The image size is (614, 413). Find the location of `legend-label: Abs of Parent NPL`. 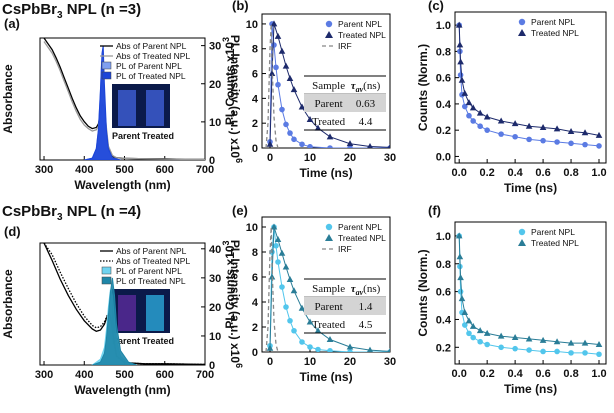

legend-label: Abs of Parent NPL is located at coordinates (151, 251).